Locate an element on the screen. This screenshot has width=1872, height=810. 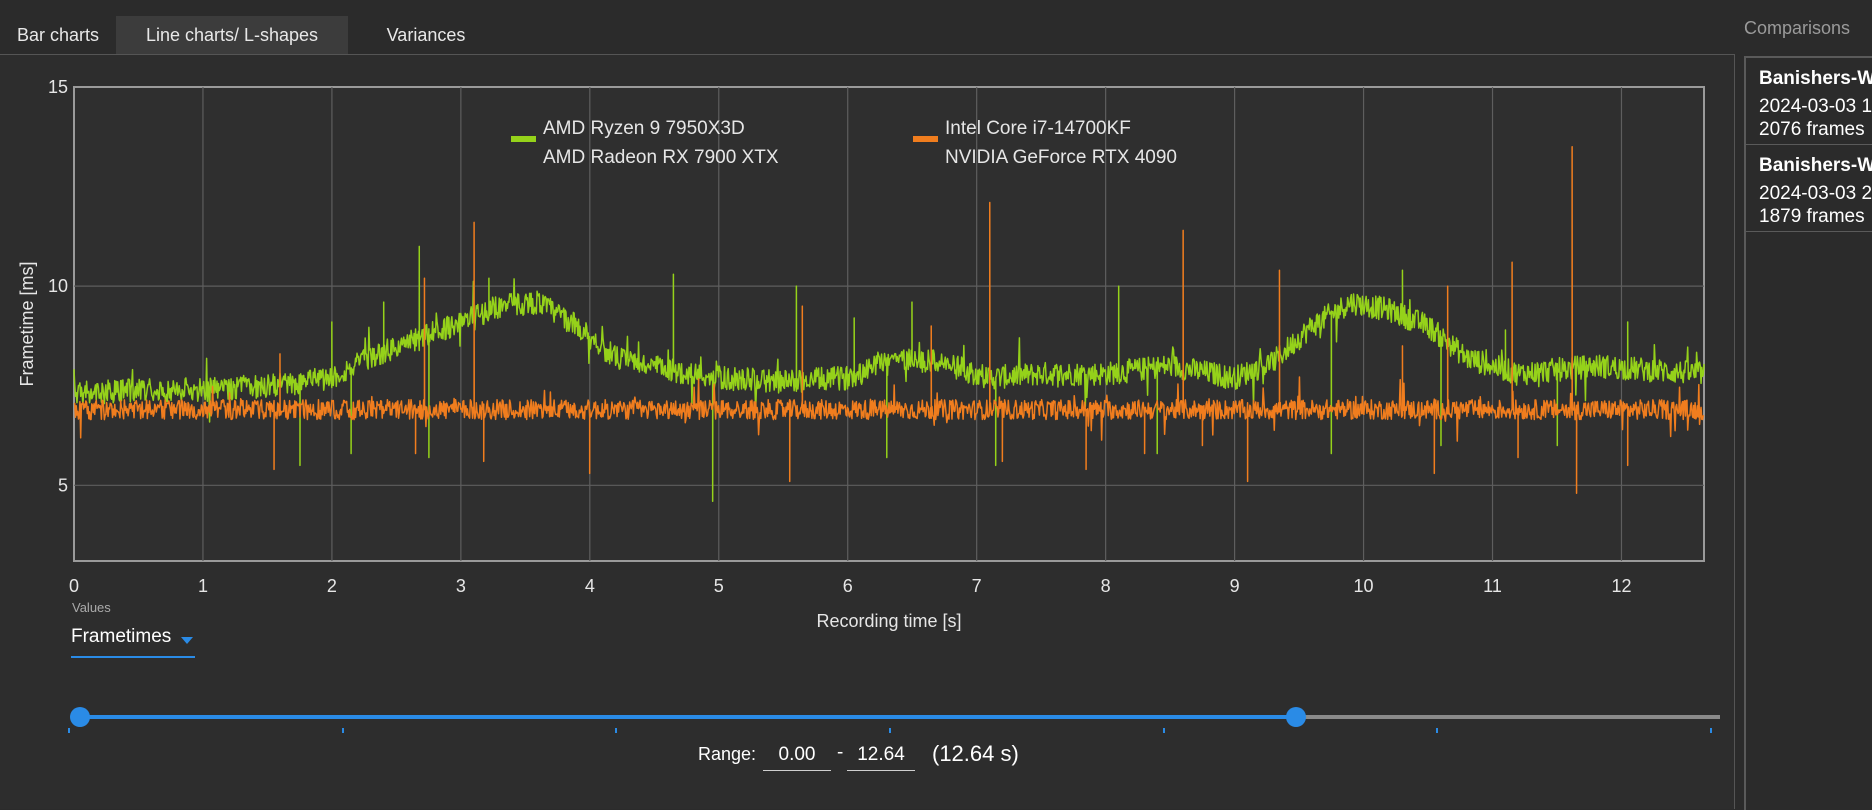
x-tick-label: 12 is located at coordinates (1621, 586).